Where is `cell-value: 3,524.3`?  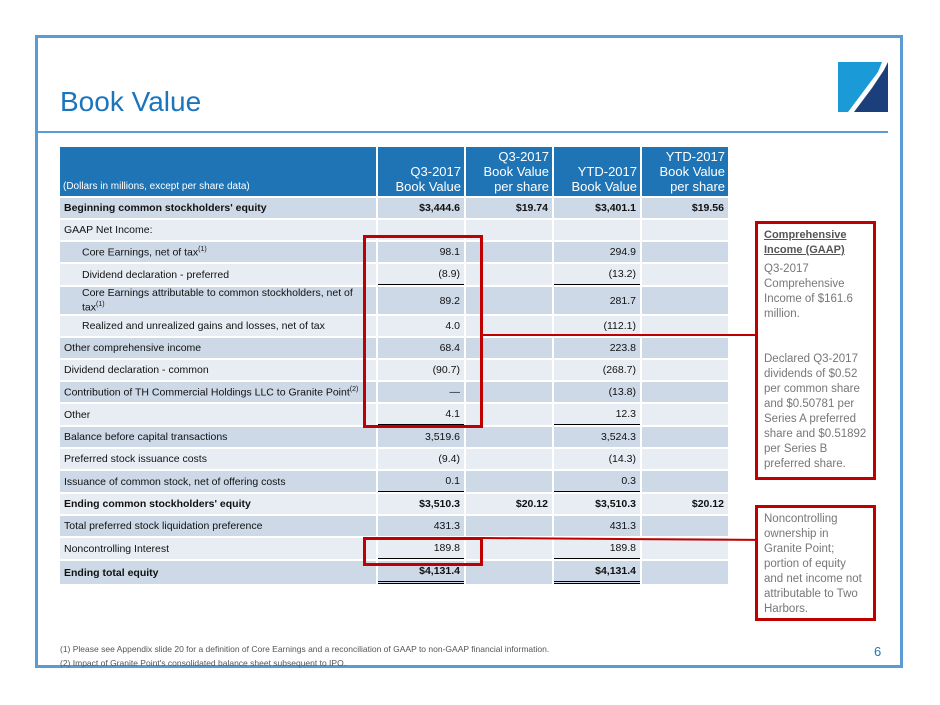 cell-value: 3,524.3 is located at coordinates (597, 437).